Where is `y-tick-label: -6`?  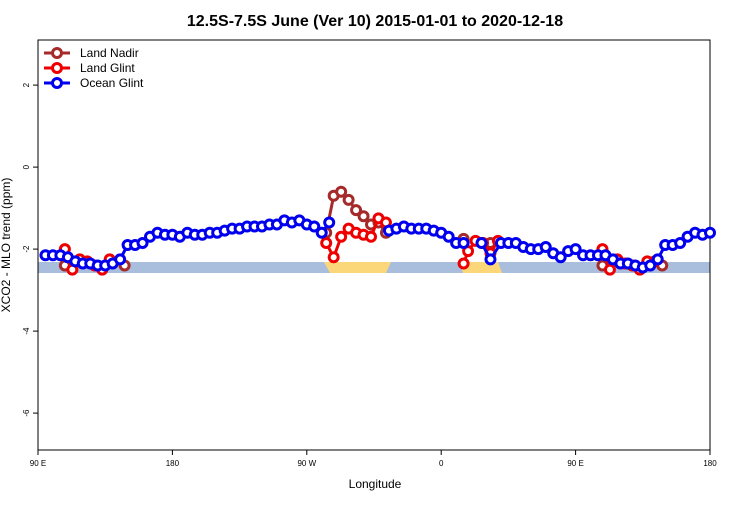
y-tick-label: -6 is located at coordinates (26, 413).